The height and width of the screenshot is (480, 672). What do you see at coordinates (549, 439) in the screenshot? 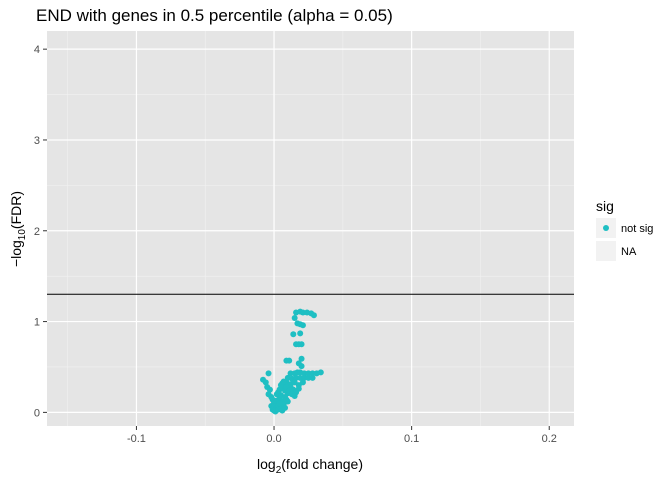
I see `x-tick-label: 0.2` at bounding box center [549, 439].